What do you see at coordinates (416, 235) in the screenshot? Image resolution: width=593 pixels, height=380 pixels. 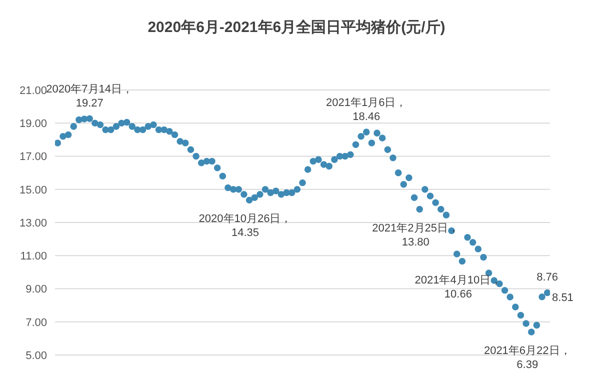 I see `data-label: 2021年2月25日，13.80` at bounding box center [416, 235].